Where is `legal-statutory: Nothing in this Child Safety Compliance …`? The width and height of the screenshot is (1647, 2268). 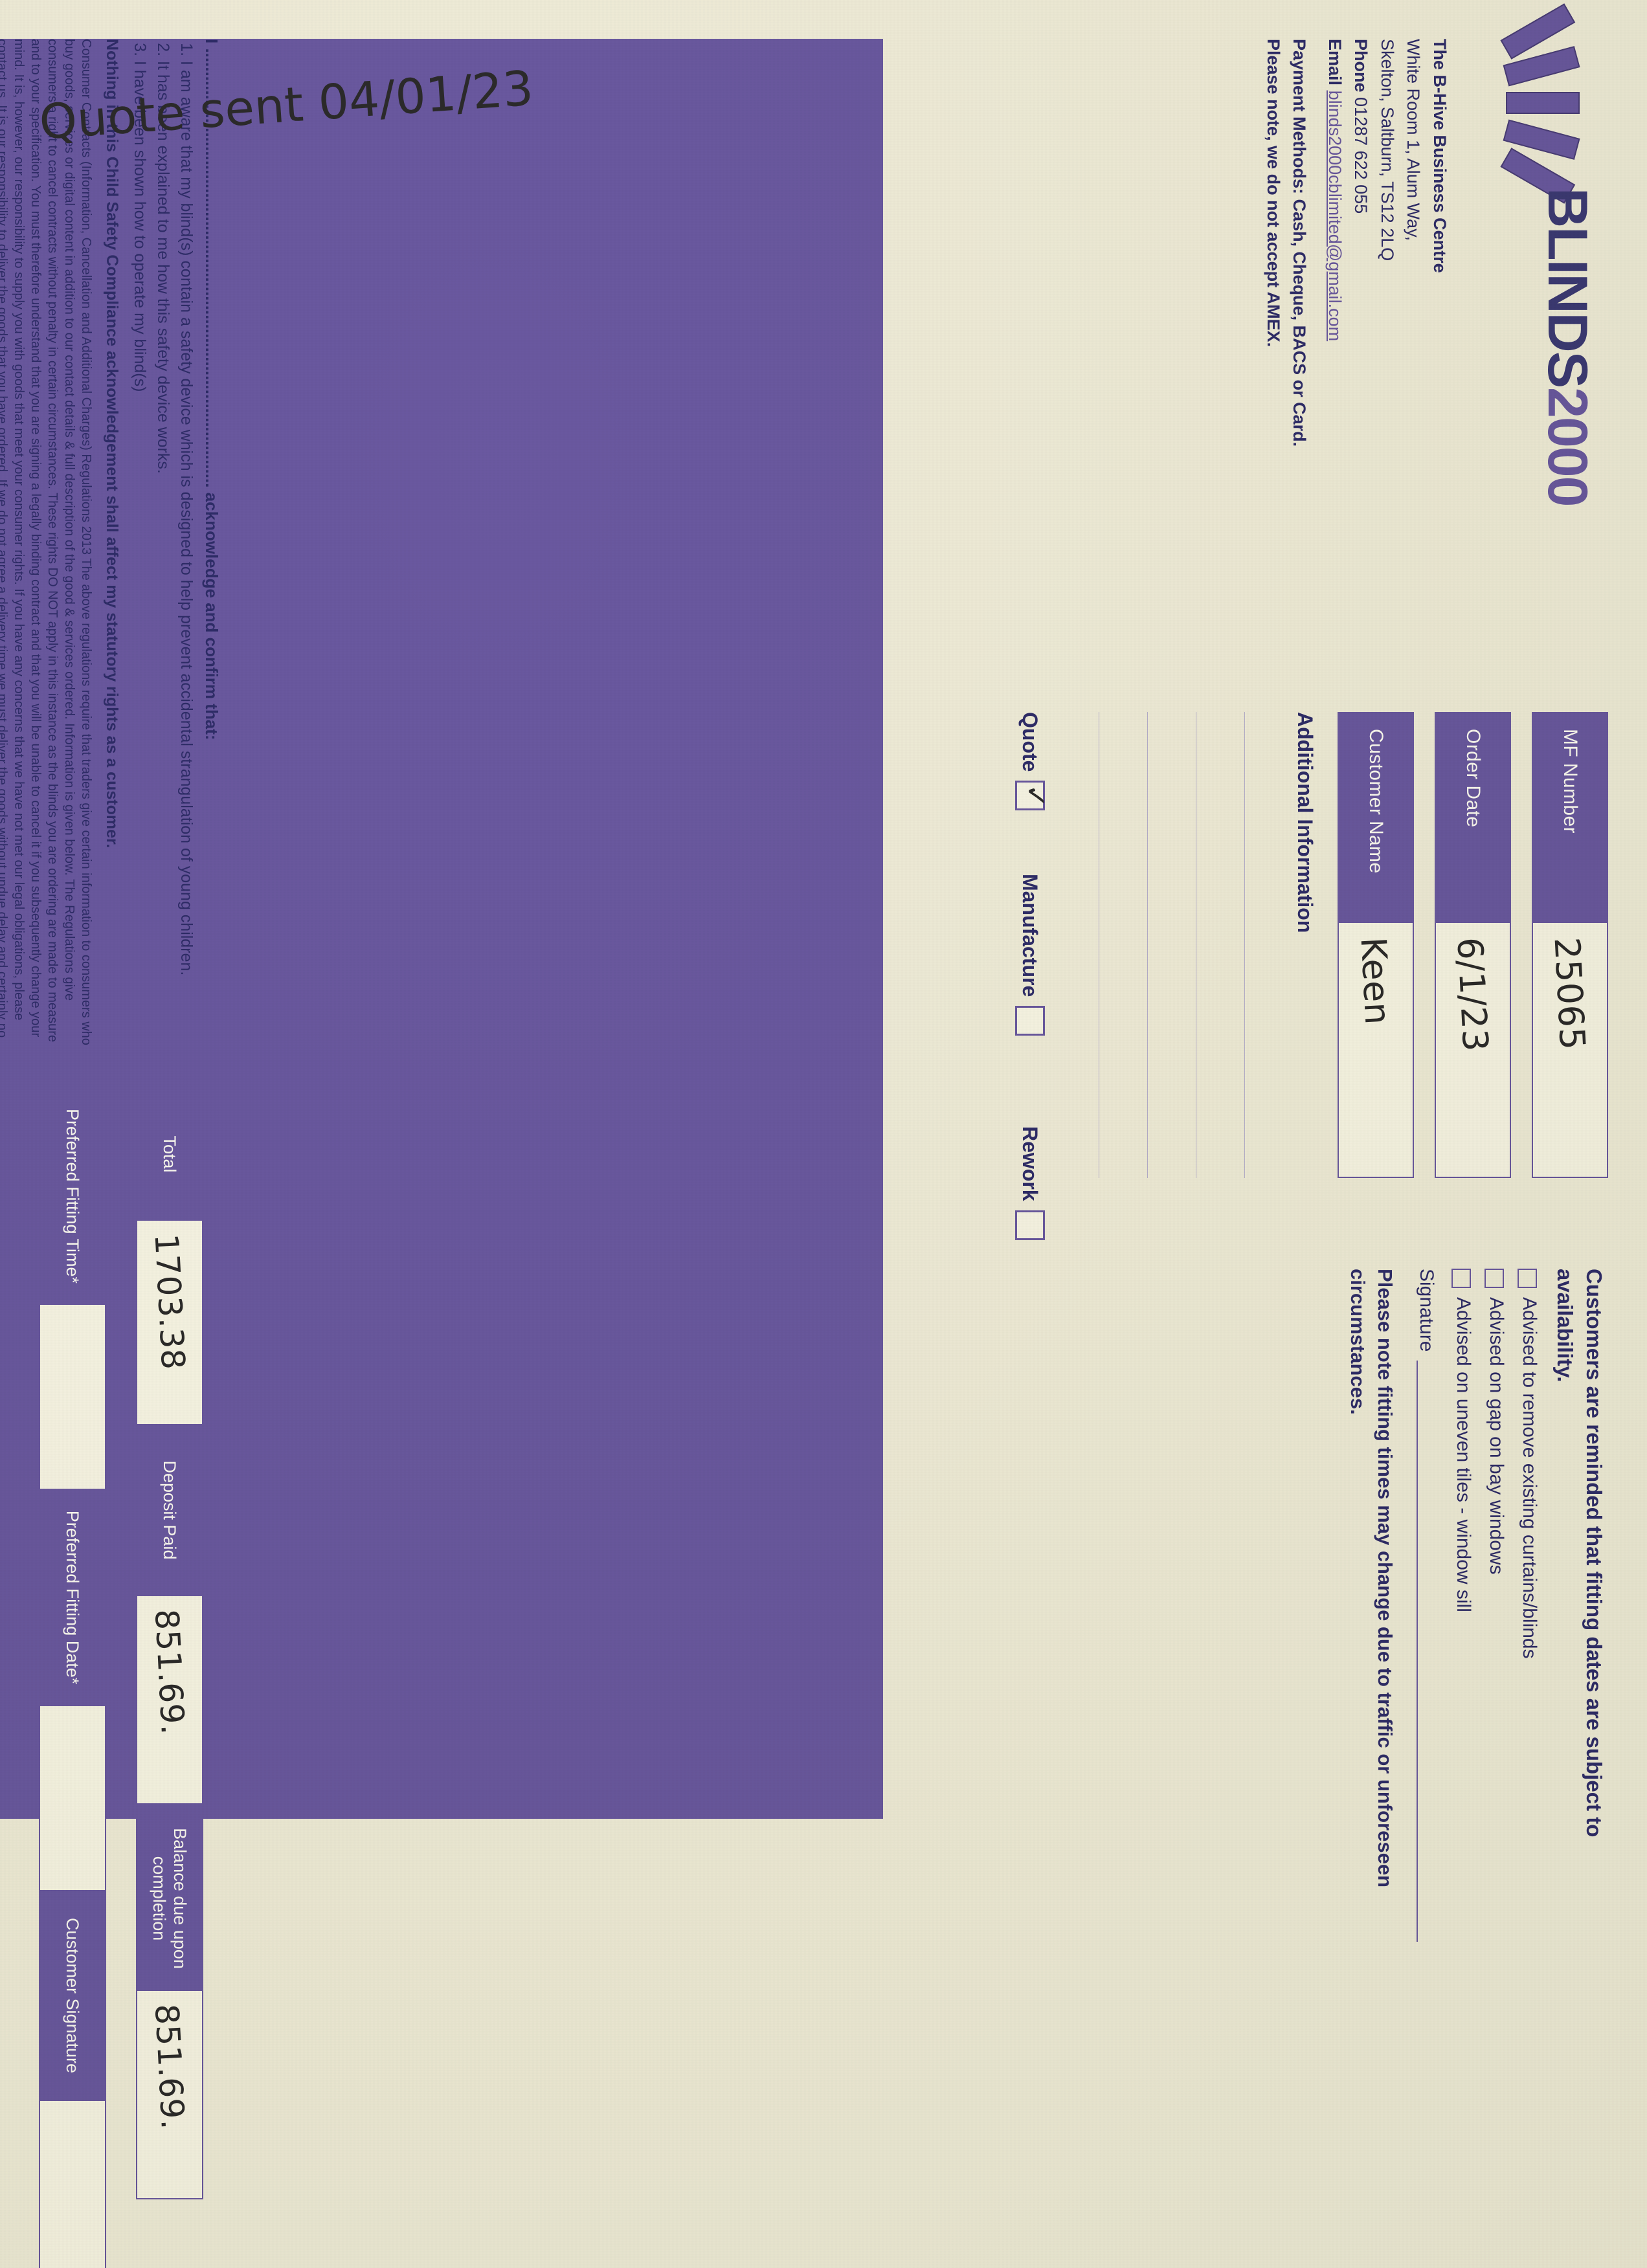
legal-statutory: Nothing in this Child Safety Compliance … is located at coordinates (111, 444).